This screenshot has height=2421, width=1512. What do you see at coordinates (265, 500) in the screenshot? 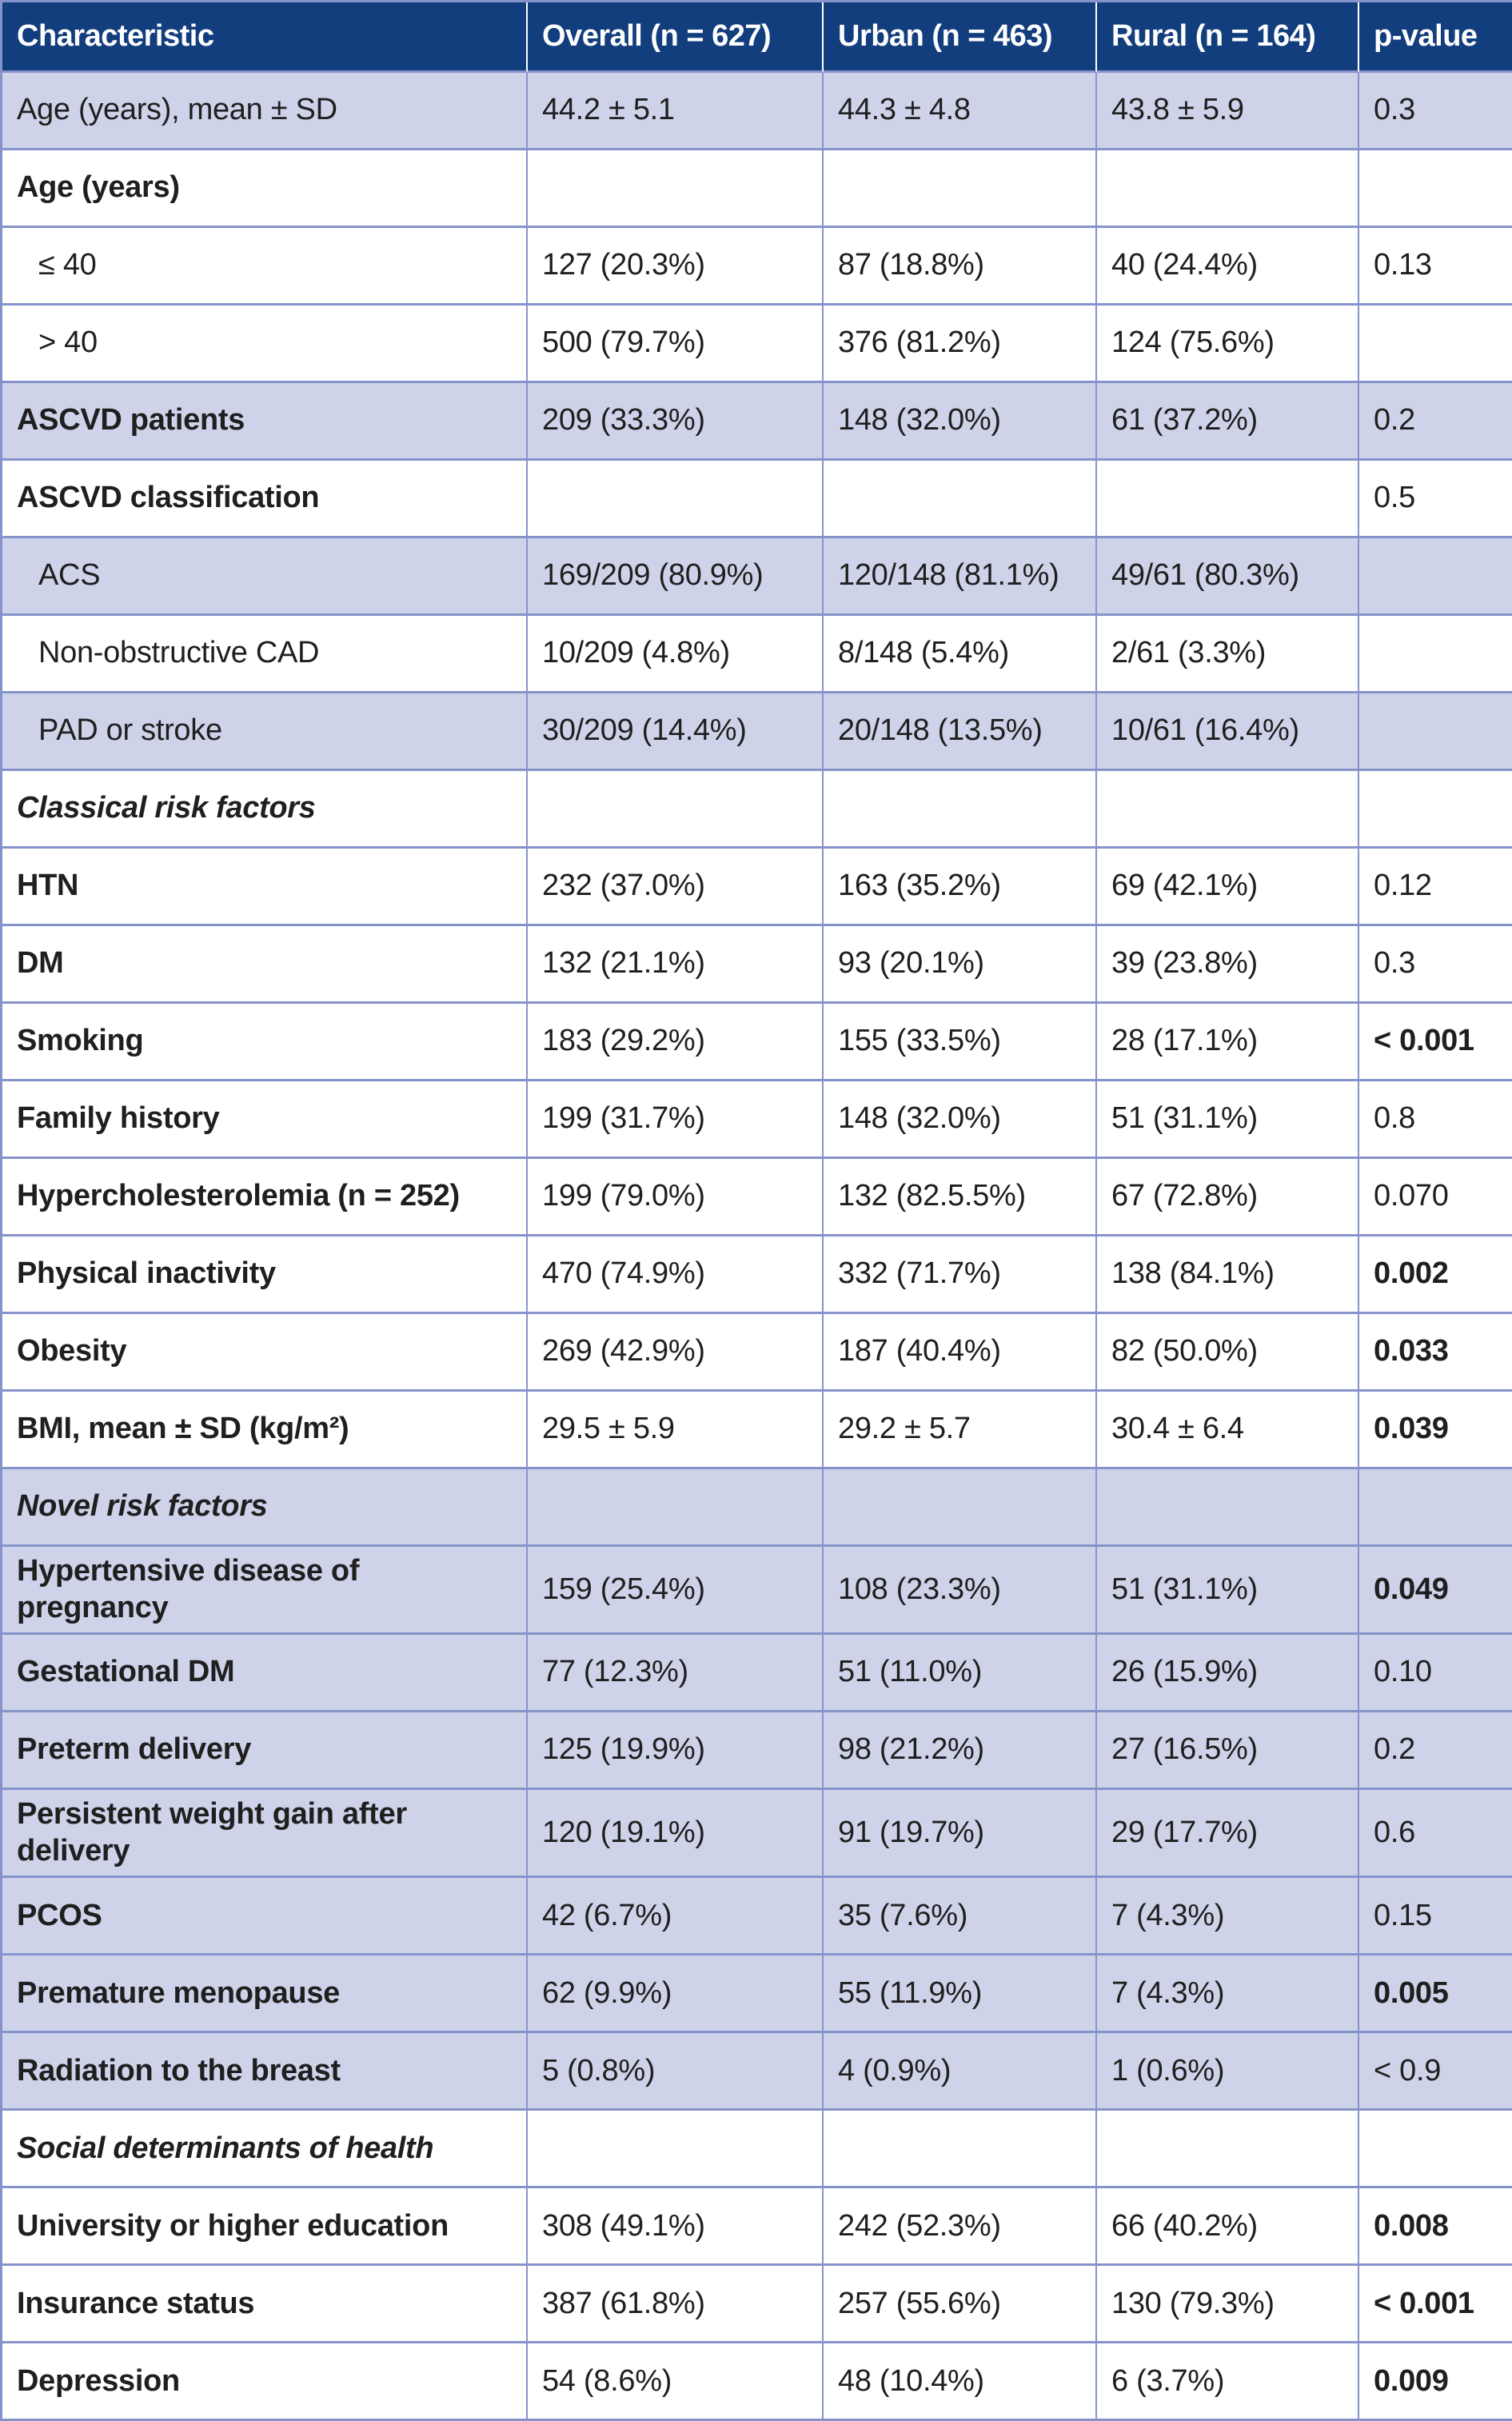
I see `row-label-cell: ASCVD classification` at bounding box center [265, 500].